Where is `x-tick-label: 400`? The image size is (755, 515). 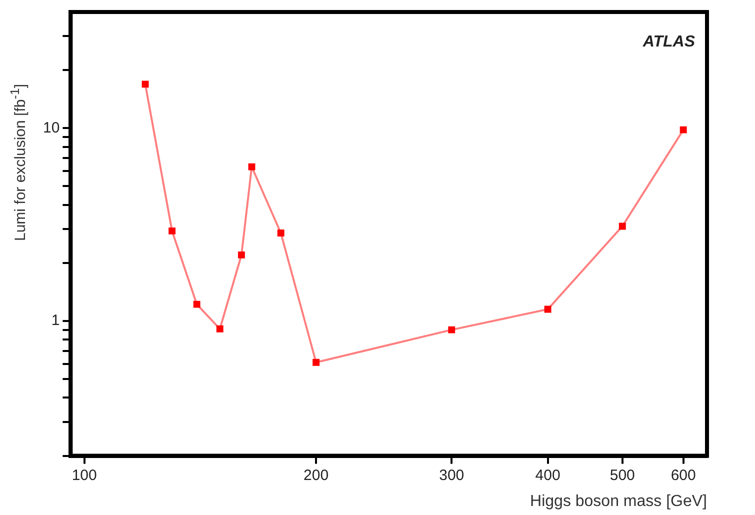
x-tick-label: 400 is located at coordinates (547, 475).